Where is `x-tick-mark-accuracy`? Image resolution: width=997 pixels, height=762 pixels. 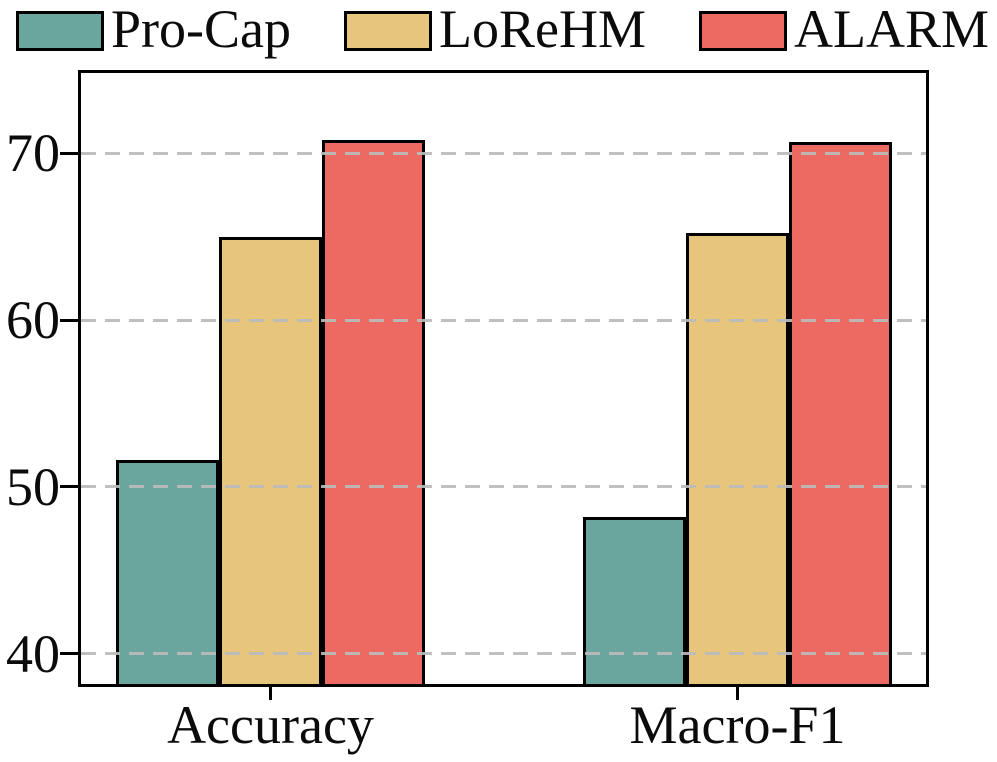 x-tick-mark-accuracy is located at coordinates (270, 693).